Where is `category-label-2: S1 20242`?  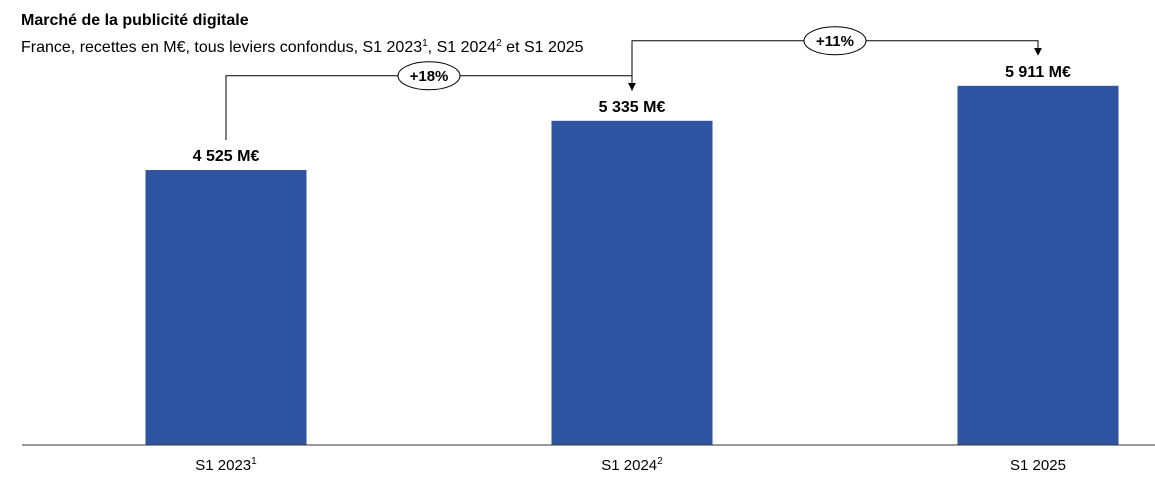
category-label-2: S1 20242 is located at coordinates (632, 465).